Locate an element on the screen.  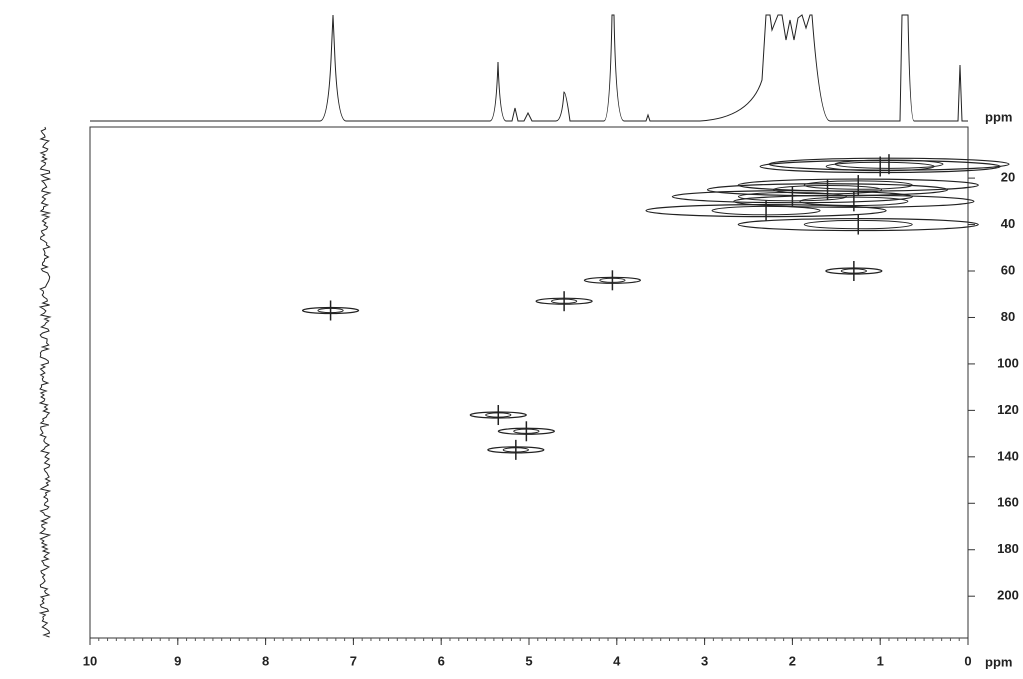
y-axis-label: ppm is located at coordinates (998, 116).